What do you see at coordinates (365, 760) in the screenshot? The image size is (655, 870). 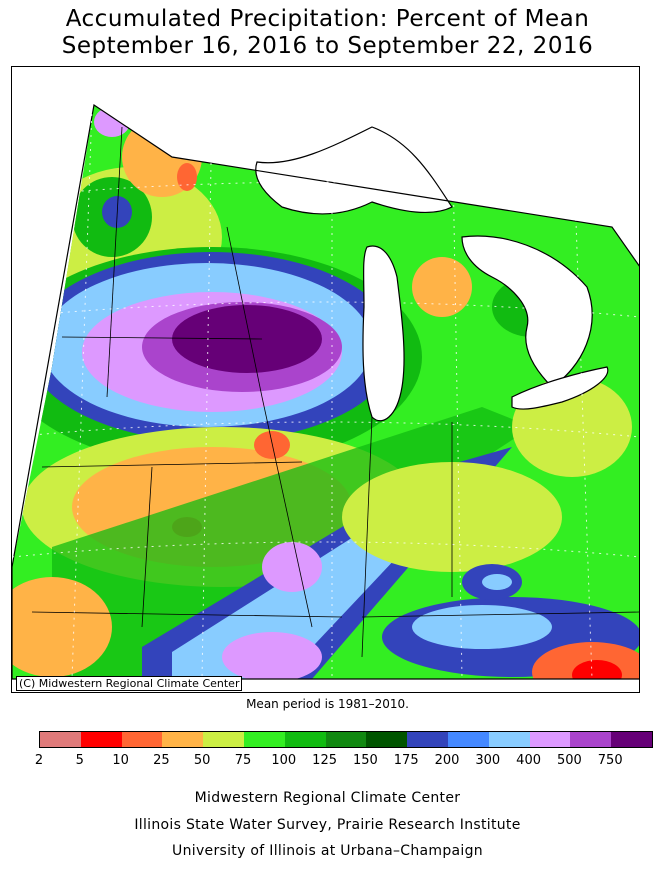 I see `legend-label: 150` at bounding box center [365, 760].